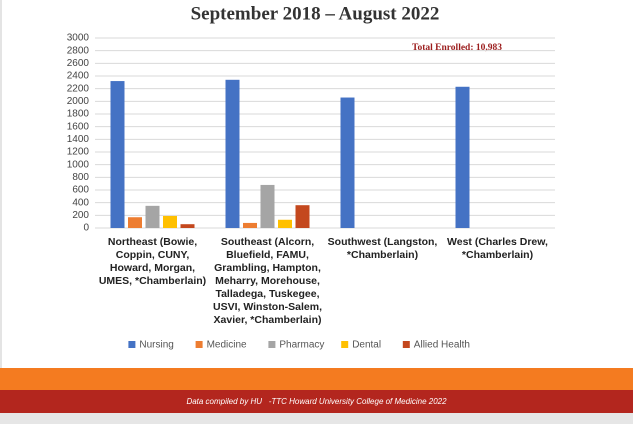 This screenshot has width=633, height=424. I want to click on legend-label: Allied Health, so click(442, 345).